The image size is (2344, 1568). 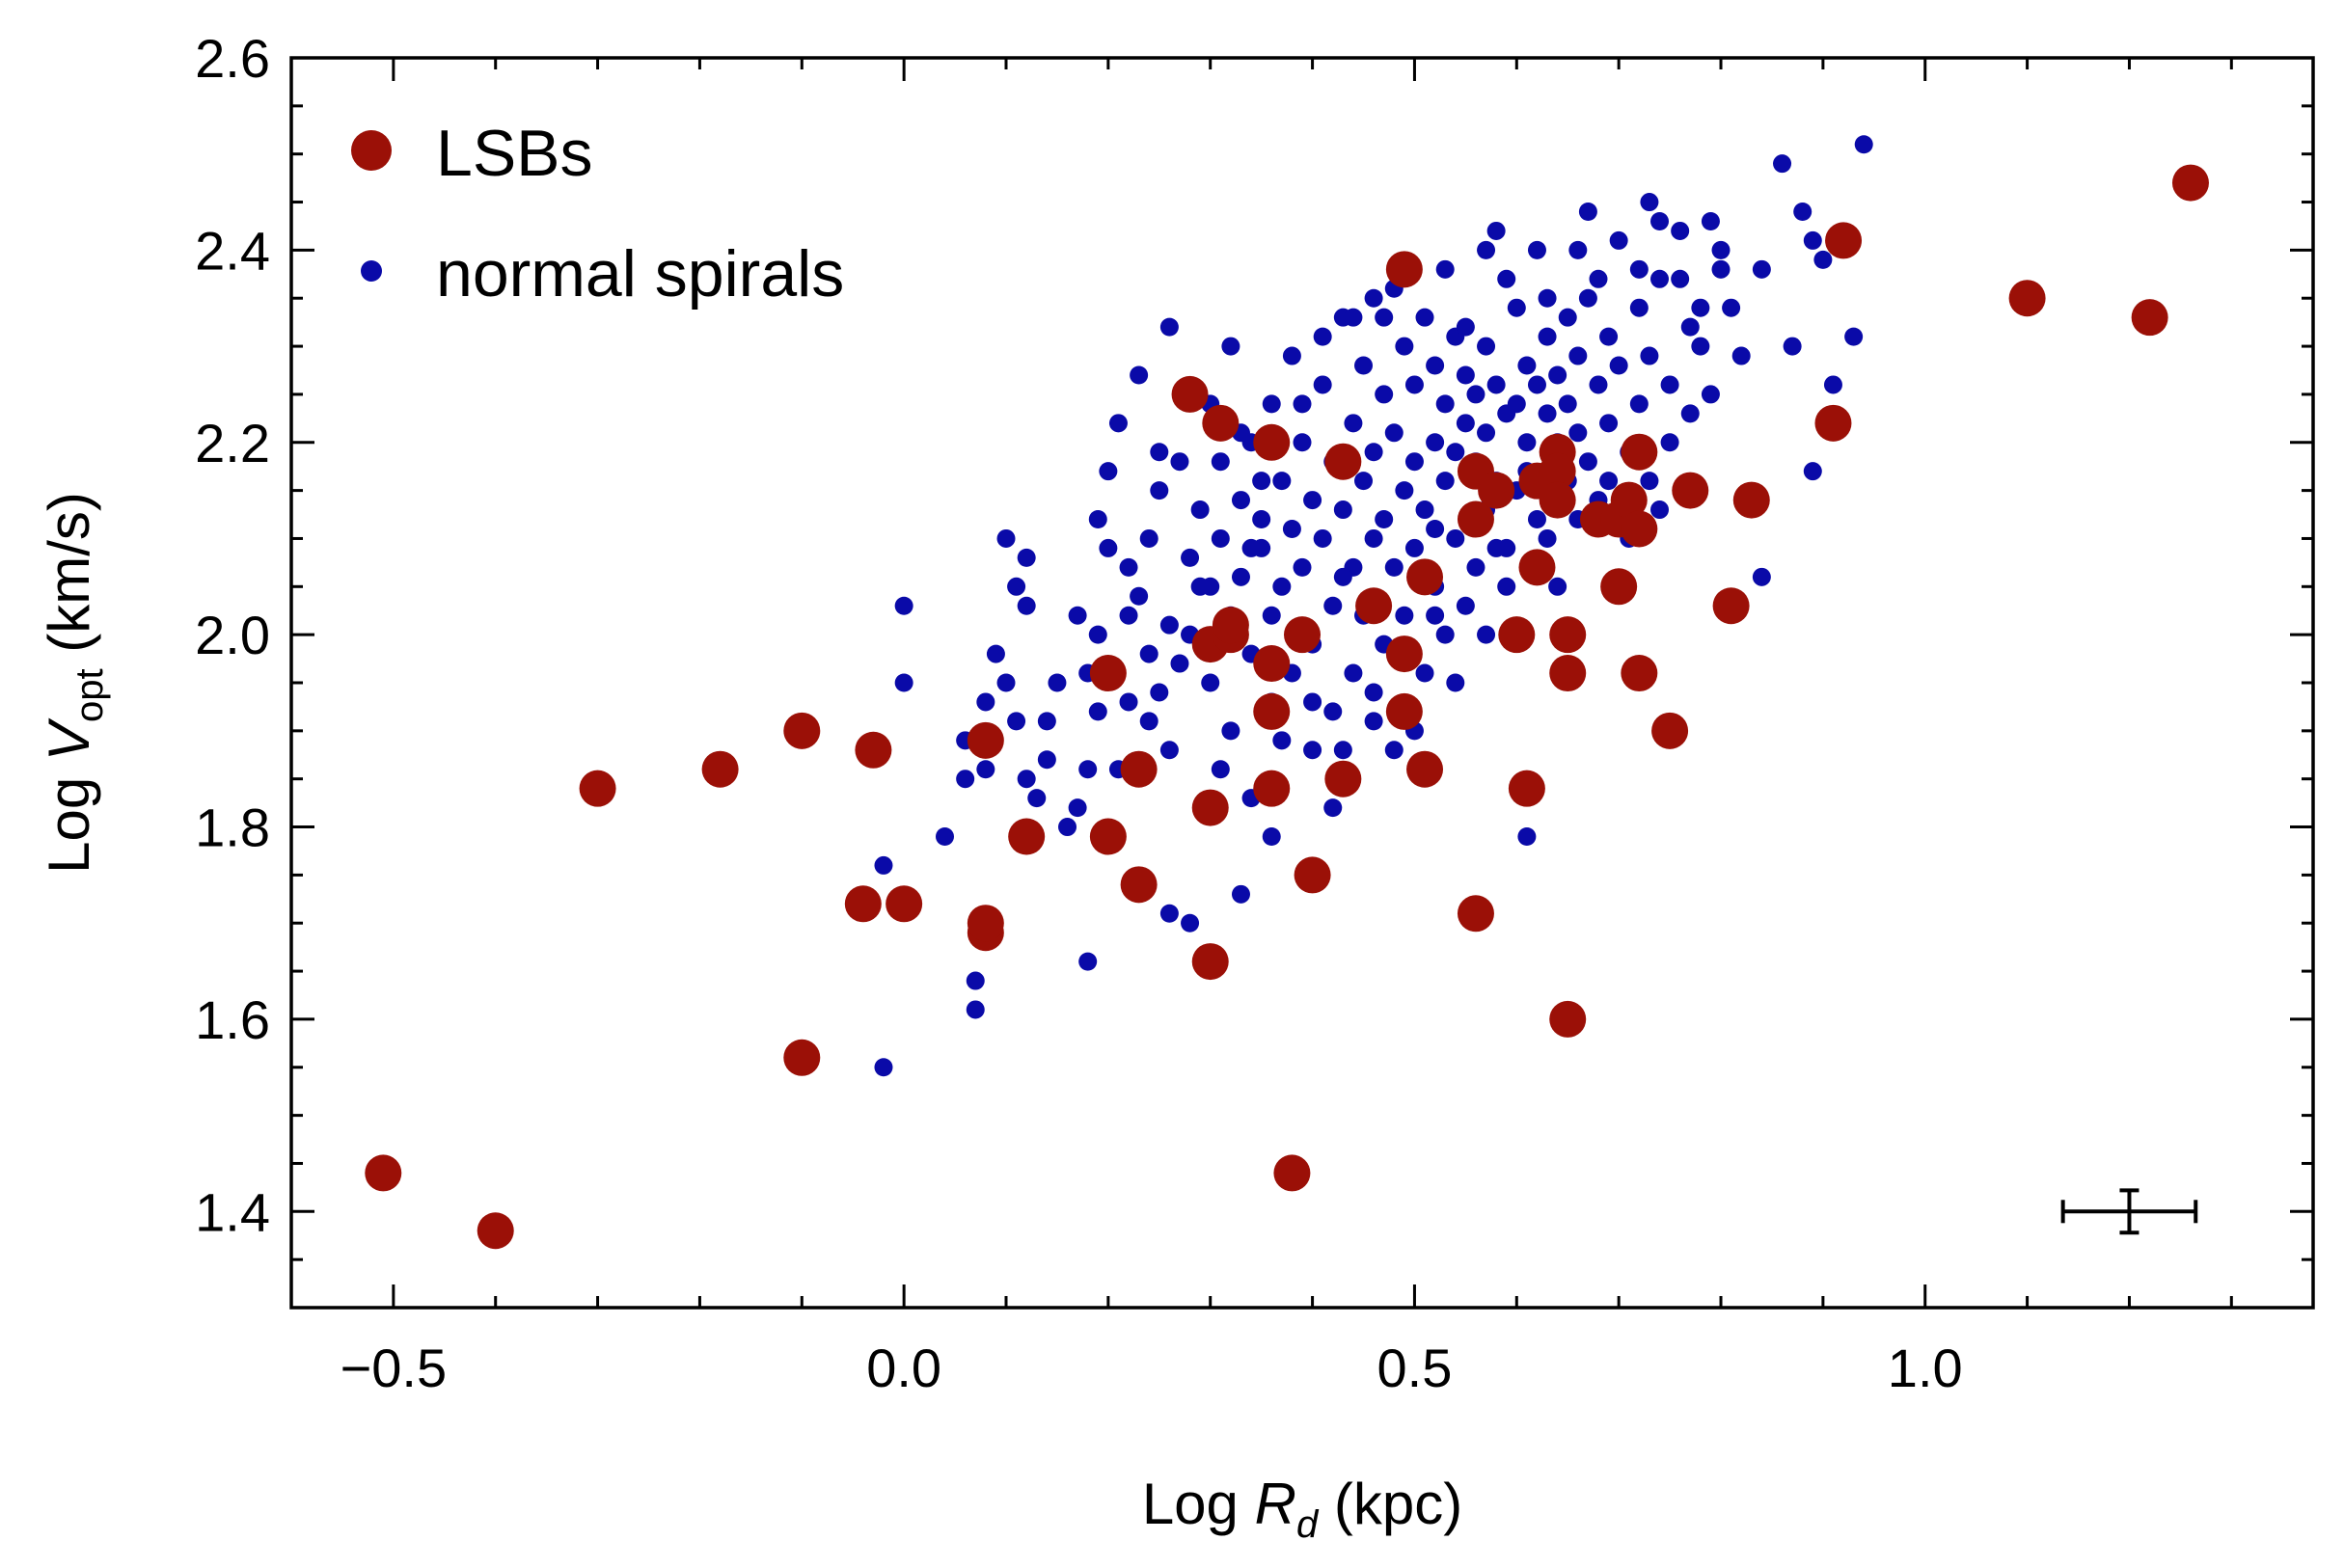 What do you see at coordinates (2129, 1212) in the screenshot?
I see `error-bar` at bounding box center [2129, 1212].